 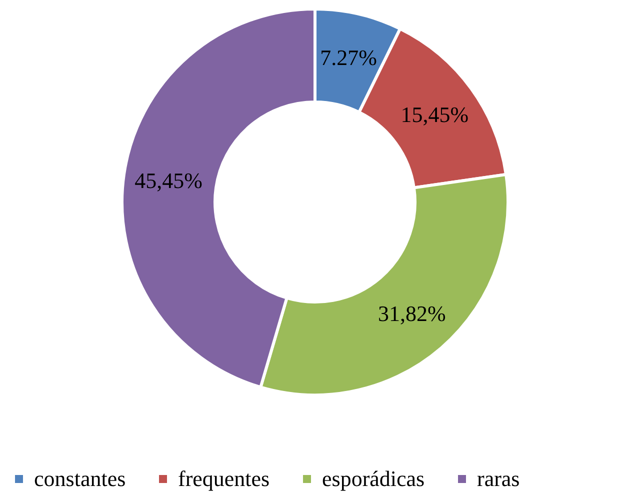 What do you see at coordinates (498, 478) in the screenshot?
I see `legend-label: raras` at bounding box center [498, 478].